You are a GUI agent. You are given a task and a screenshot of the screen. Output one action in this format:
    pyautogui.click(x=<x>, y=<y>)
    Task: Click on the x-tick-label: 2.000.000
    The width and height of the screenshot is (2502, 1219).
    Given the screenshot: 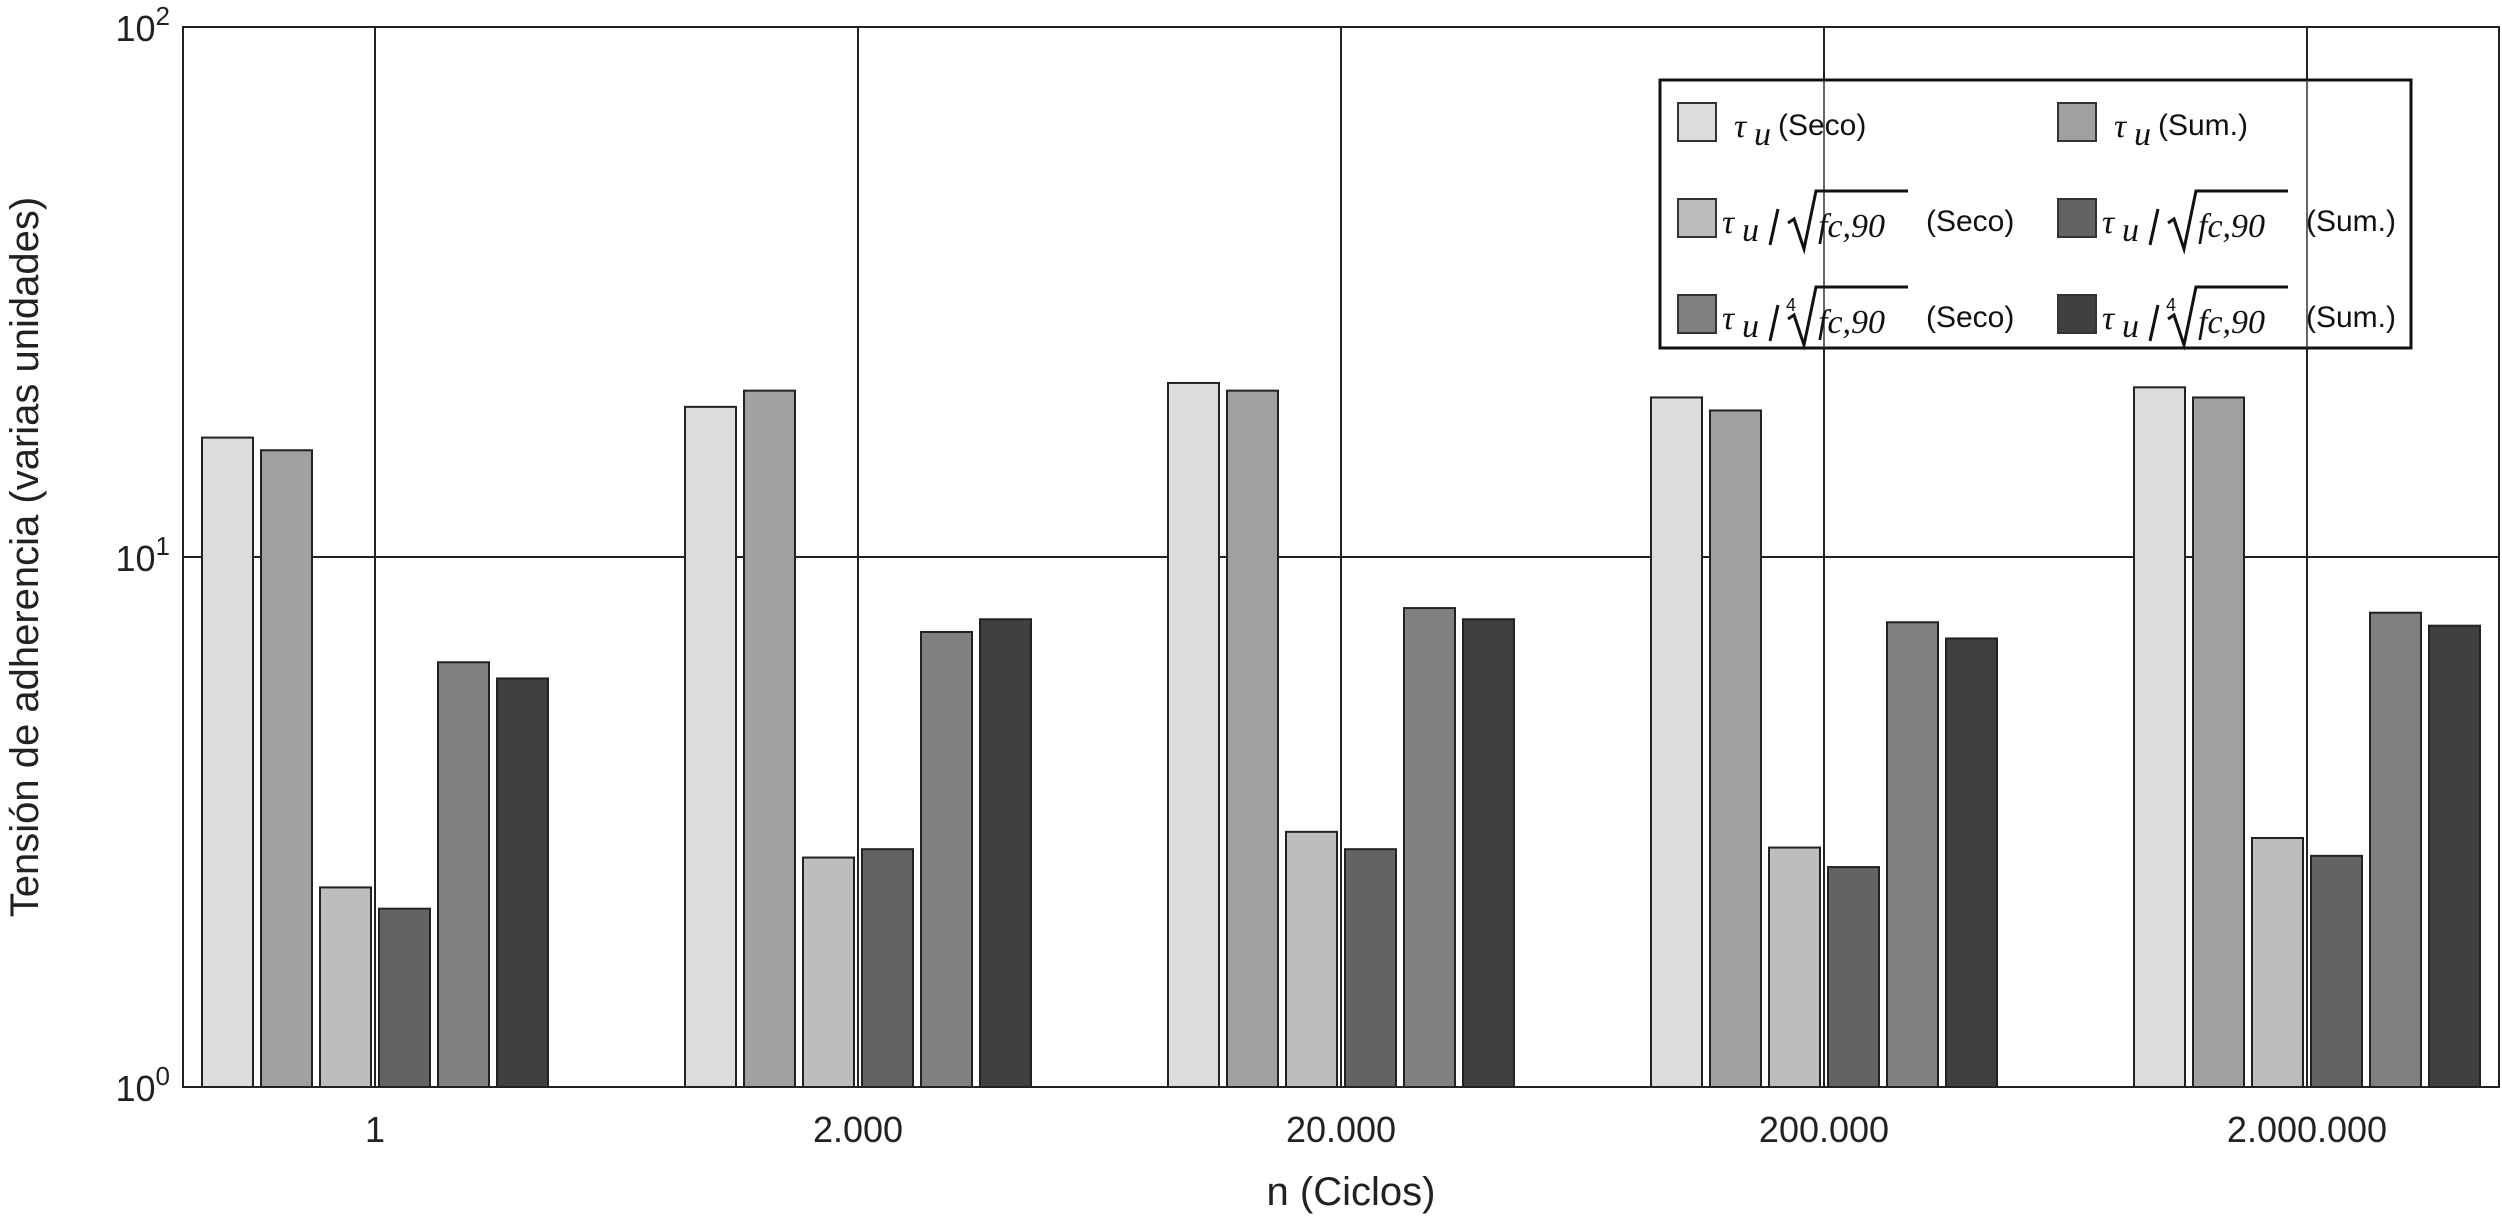 What is the action you would take?
    pyautogui.click(x=2307, y=1129)
    